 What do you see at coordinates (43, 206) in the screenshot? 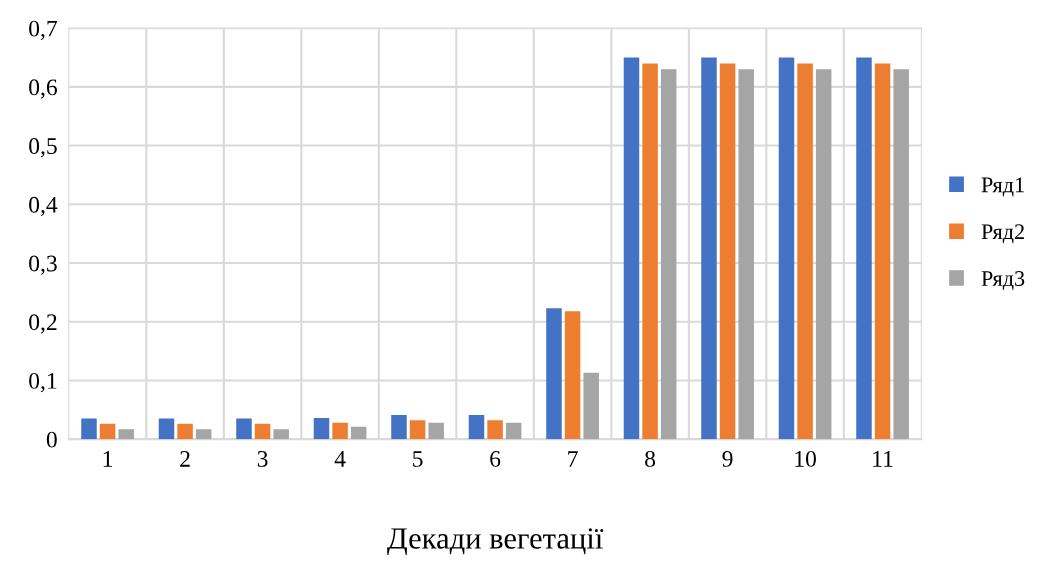
I see `y-tick-label: 0,4` at bounding box center [43, 206].